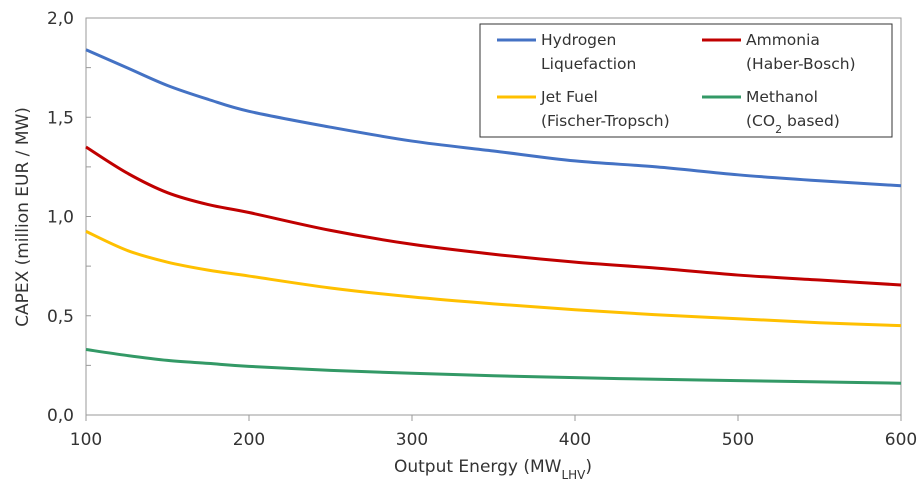 The image size is (920, 485). I want to click on legend-box, so click(686, 80).